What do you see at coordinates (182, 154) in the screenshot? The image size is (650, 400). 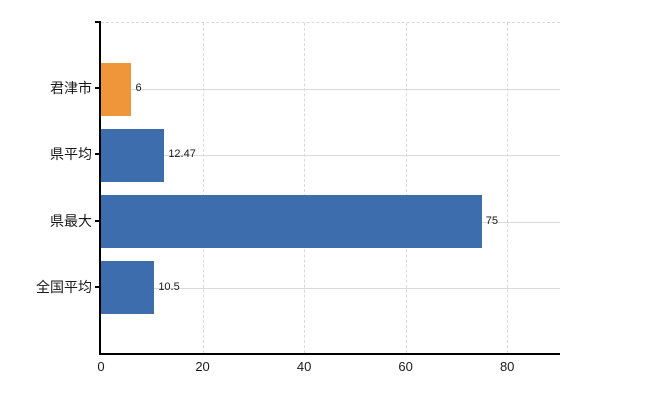 I see `bar-value-label: 12.47` at bounding box center [182, 154].